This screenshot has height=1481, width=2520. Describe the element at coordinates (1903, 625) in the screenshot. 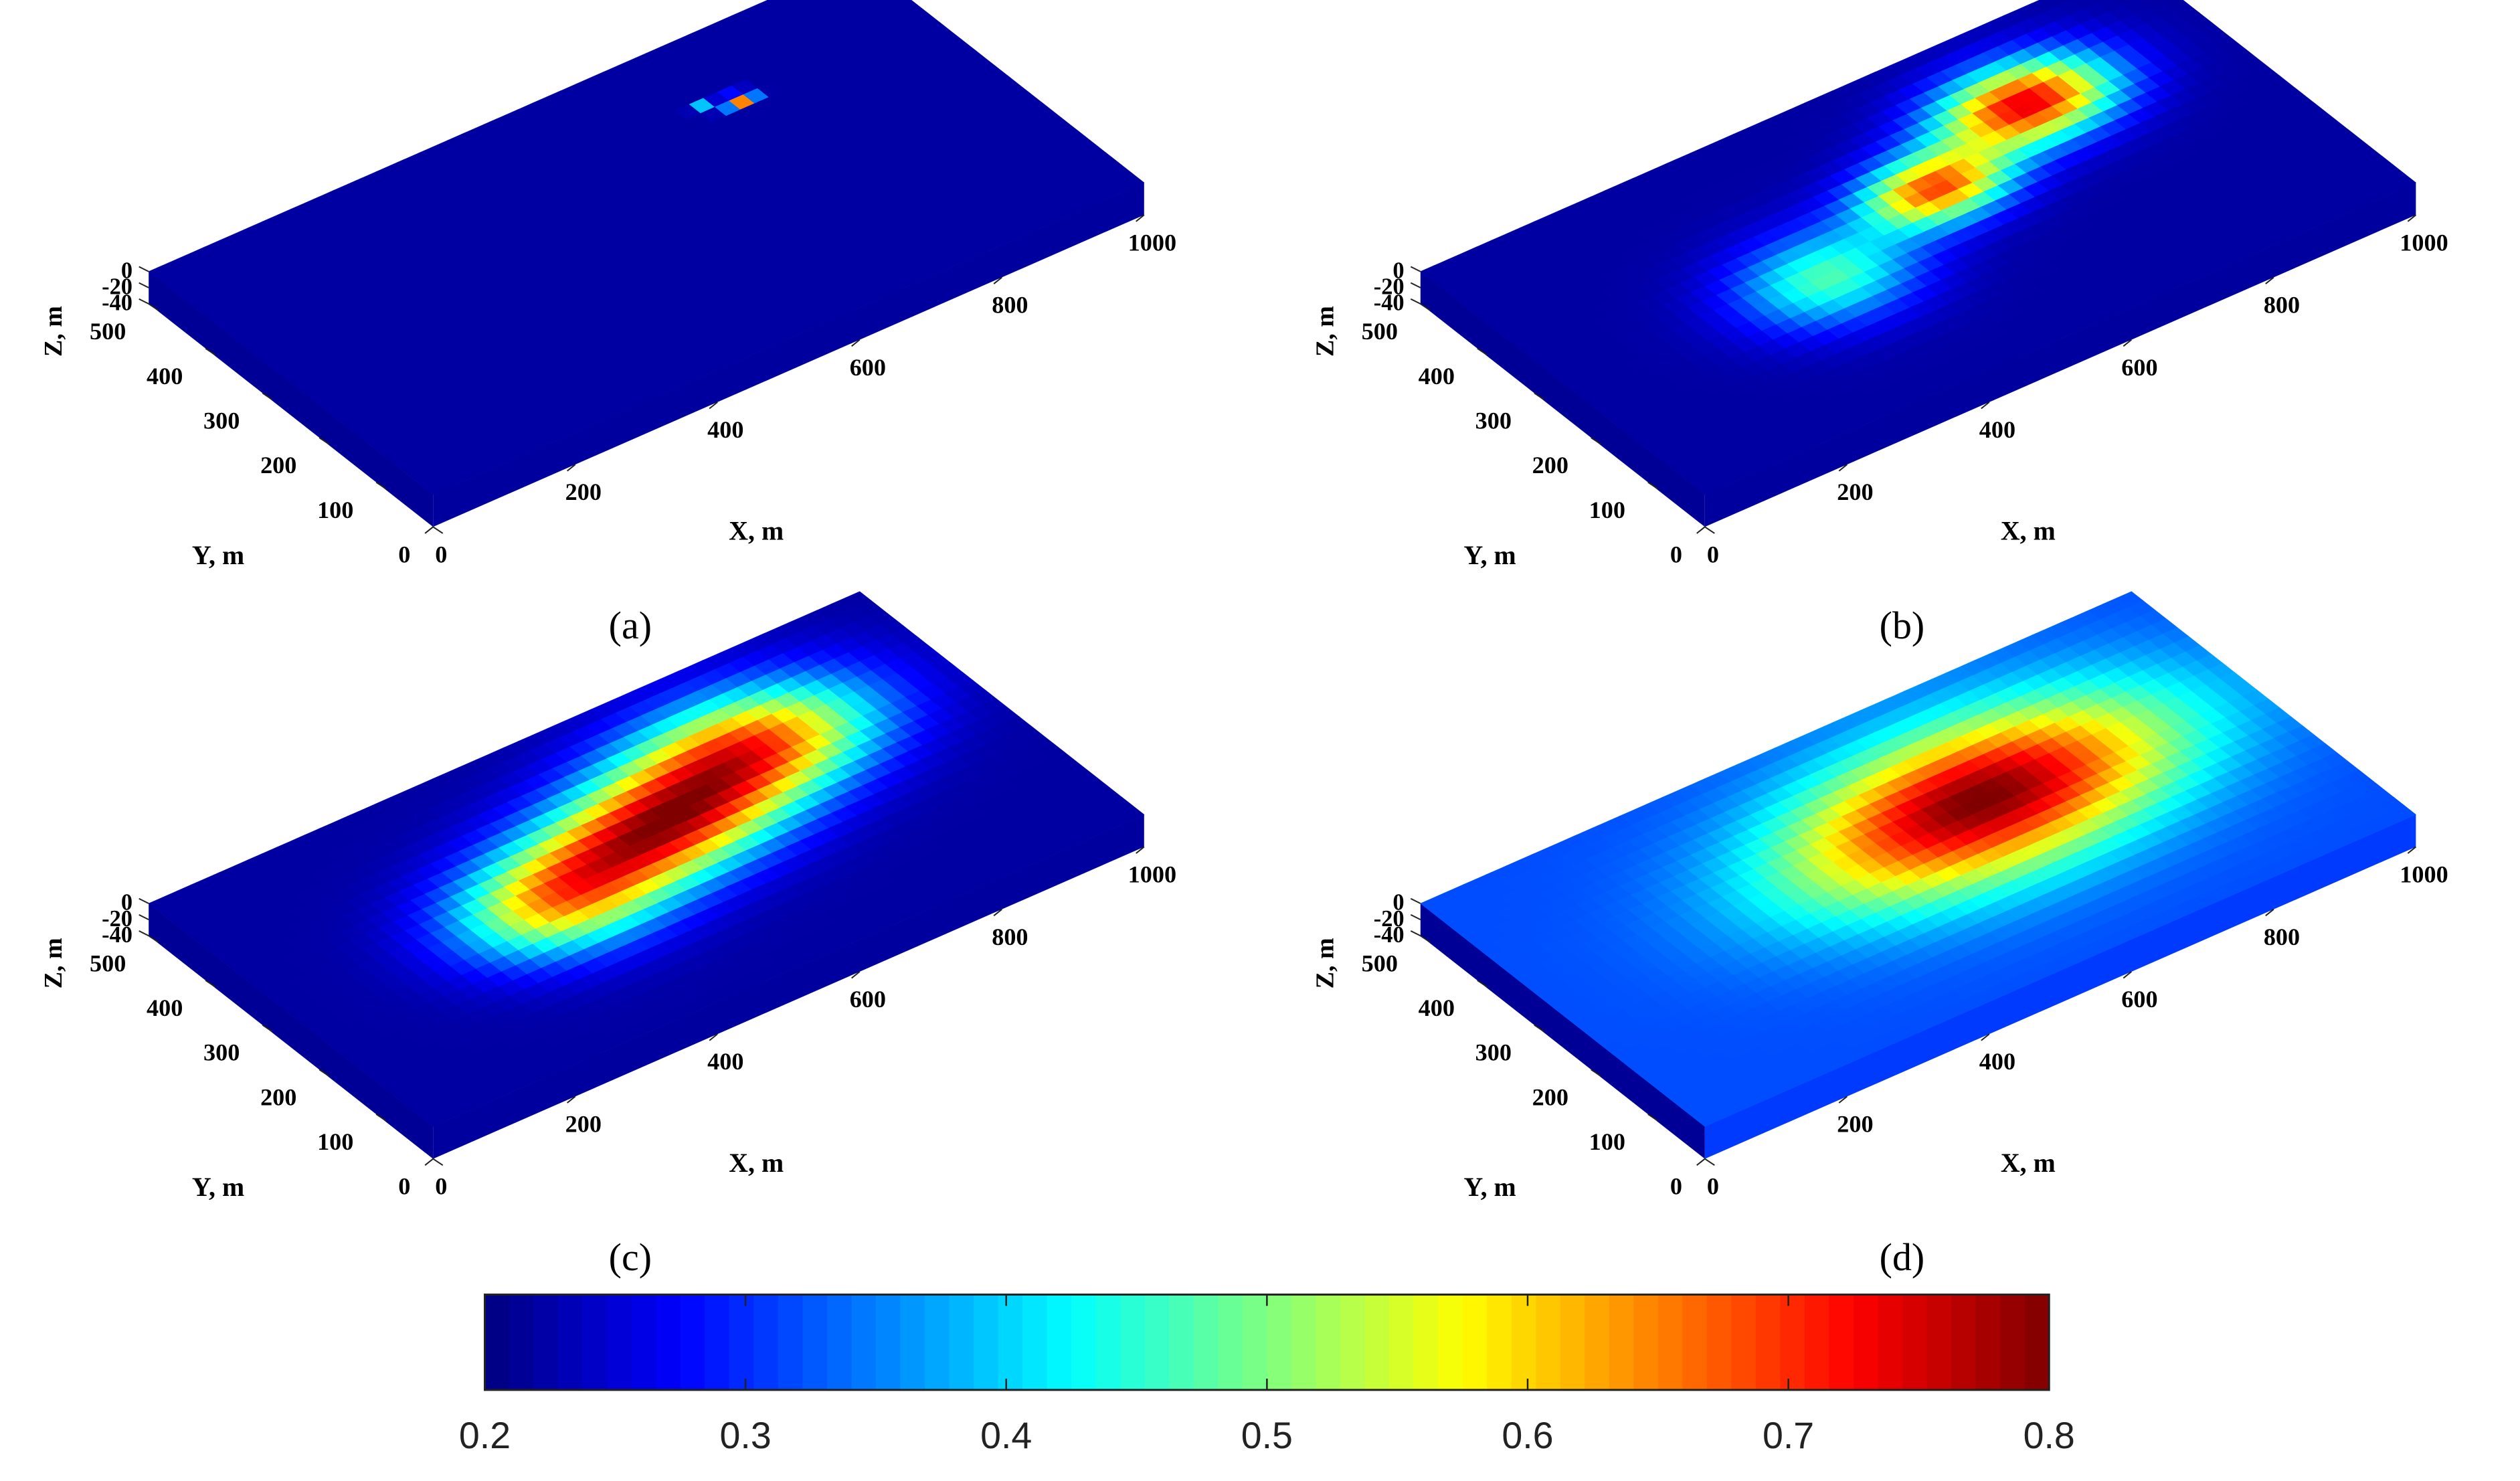

I see `panel-label: (b)` at that location.